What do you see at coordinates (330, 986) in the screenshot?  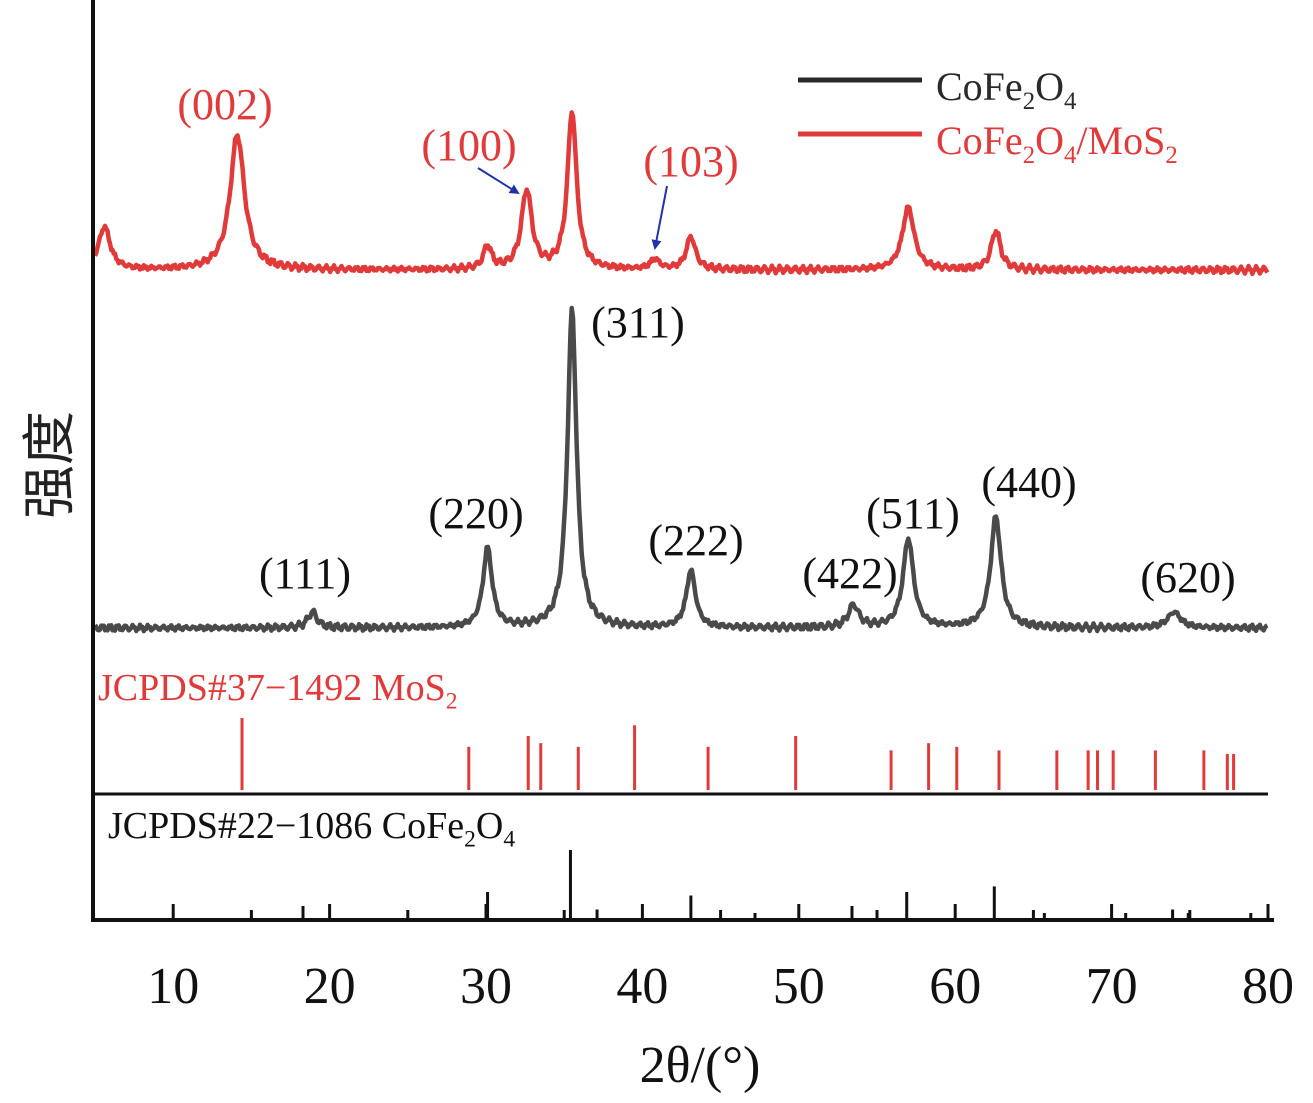 I see `x-tick-label-1: 20` at bounding box center [330, 986].